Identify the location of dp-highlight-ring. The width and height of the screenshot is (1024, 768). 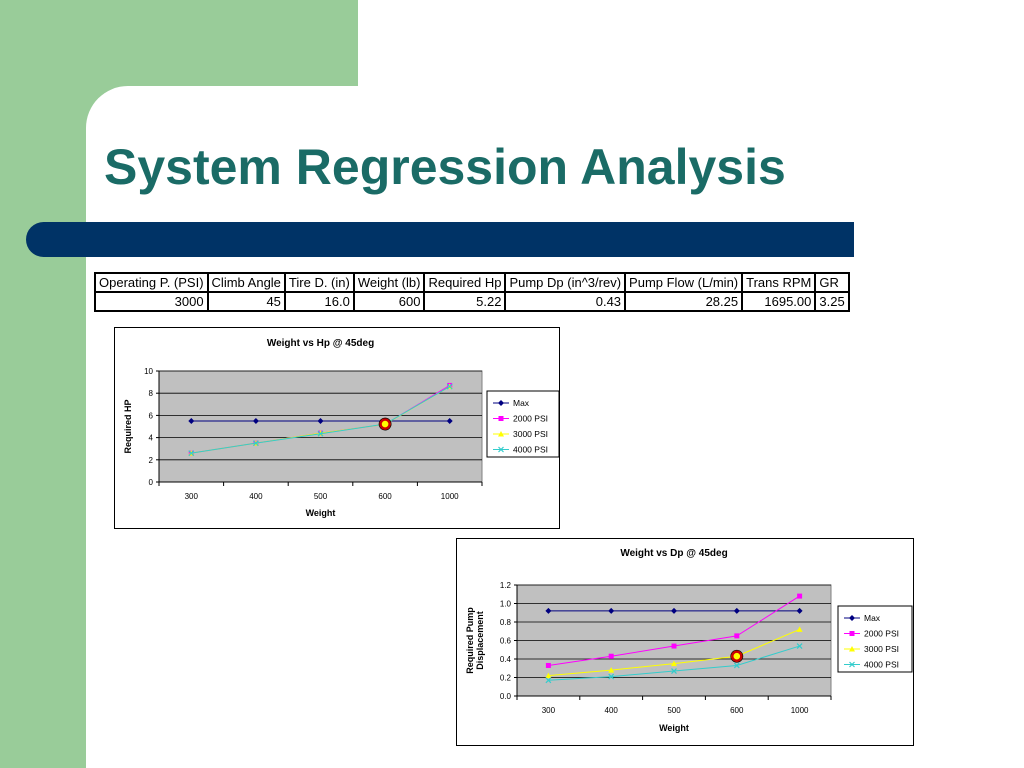
(737, 656).